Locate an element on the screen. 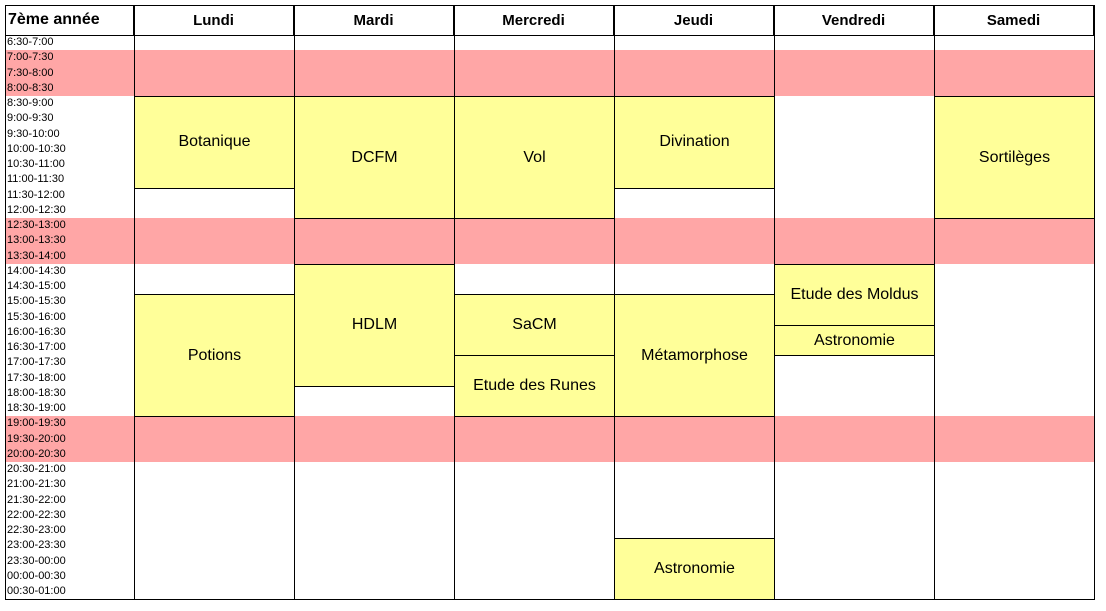 The height and width of the screenshot is (611, 1106). header-line is located at coordinates (549, 35).